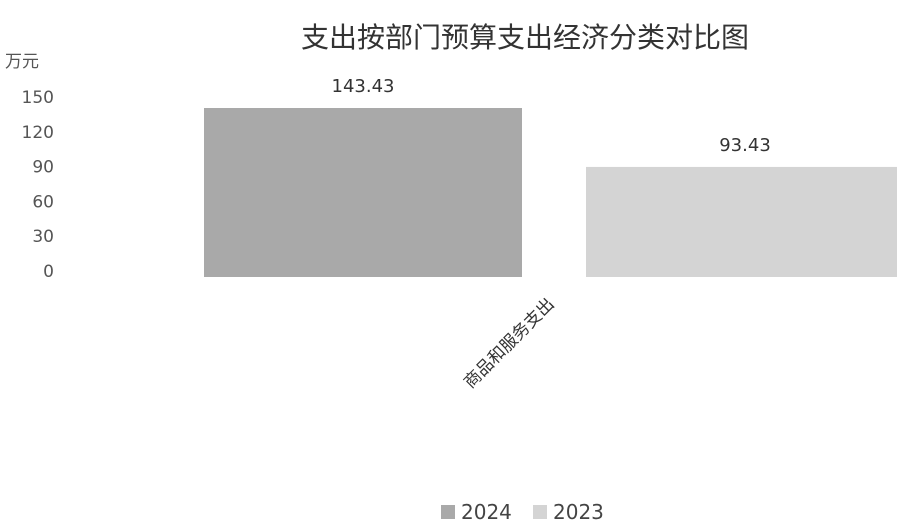 This screenshot has height=526, width=897. I want to click on legend: 2024 2023, so click(522, 512).